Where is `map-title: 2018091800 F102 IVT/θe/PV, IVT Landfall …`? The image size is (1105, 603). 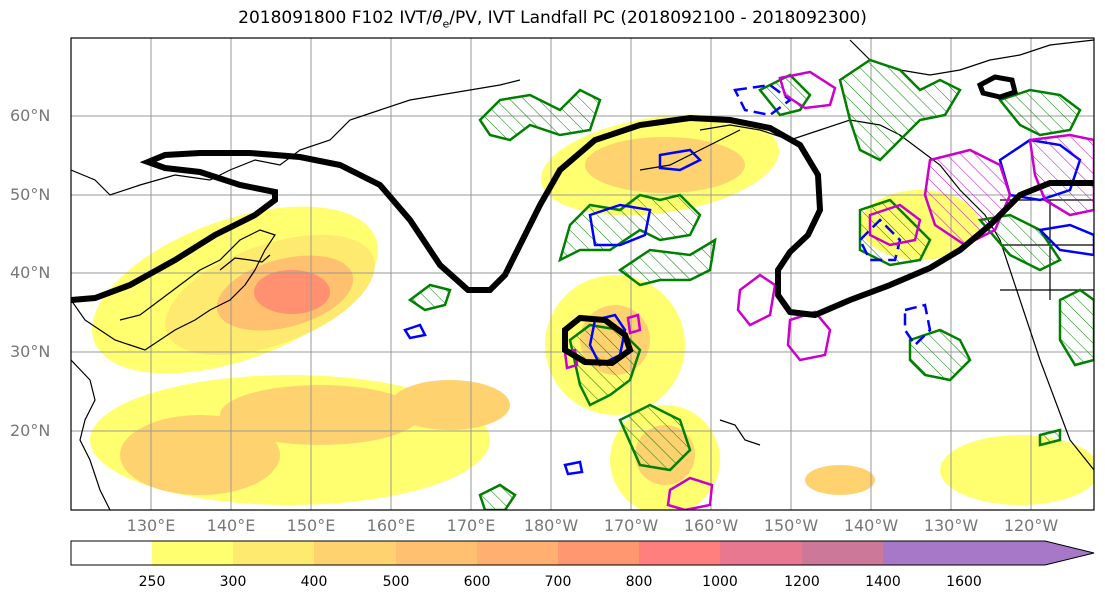
map-title: 2018091800 F102 IVT/θe/PV, IVT Landfall … is located at coordinates (552, 19).